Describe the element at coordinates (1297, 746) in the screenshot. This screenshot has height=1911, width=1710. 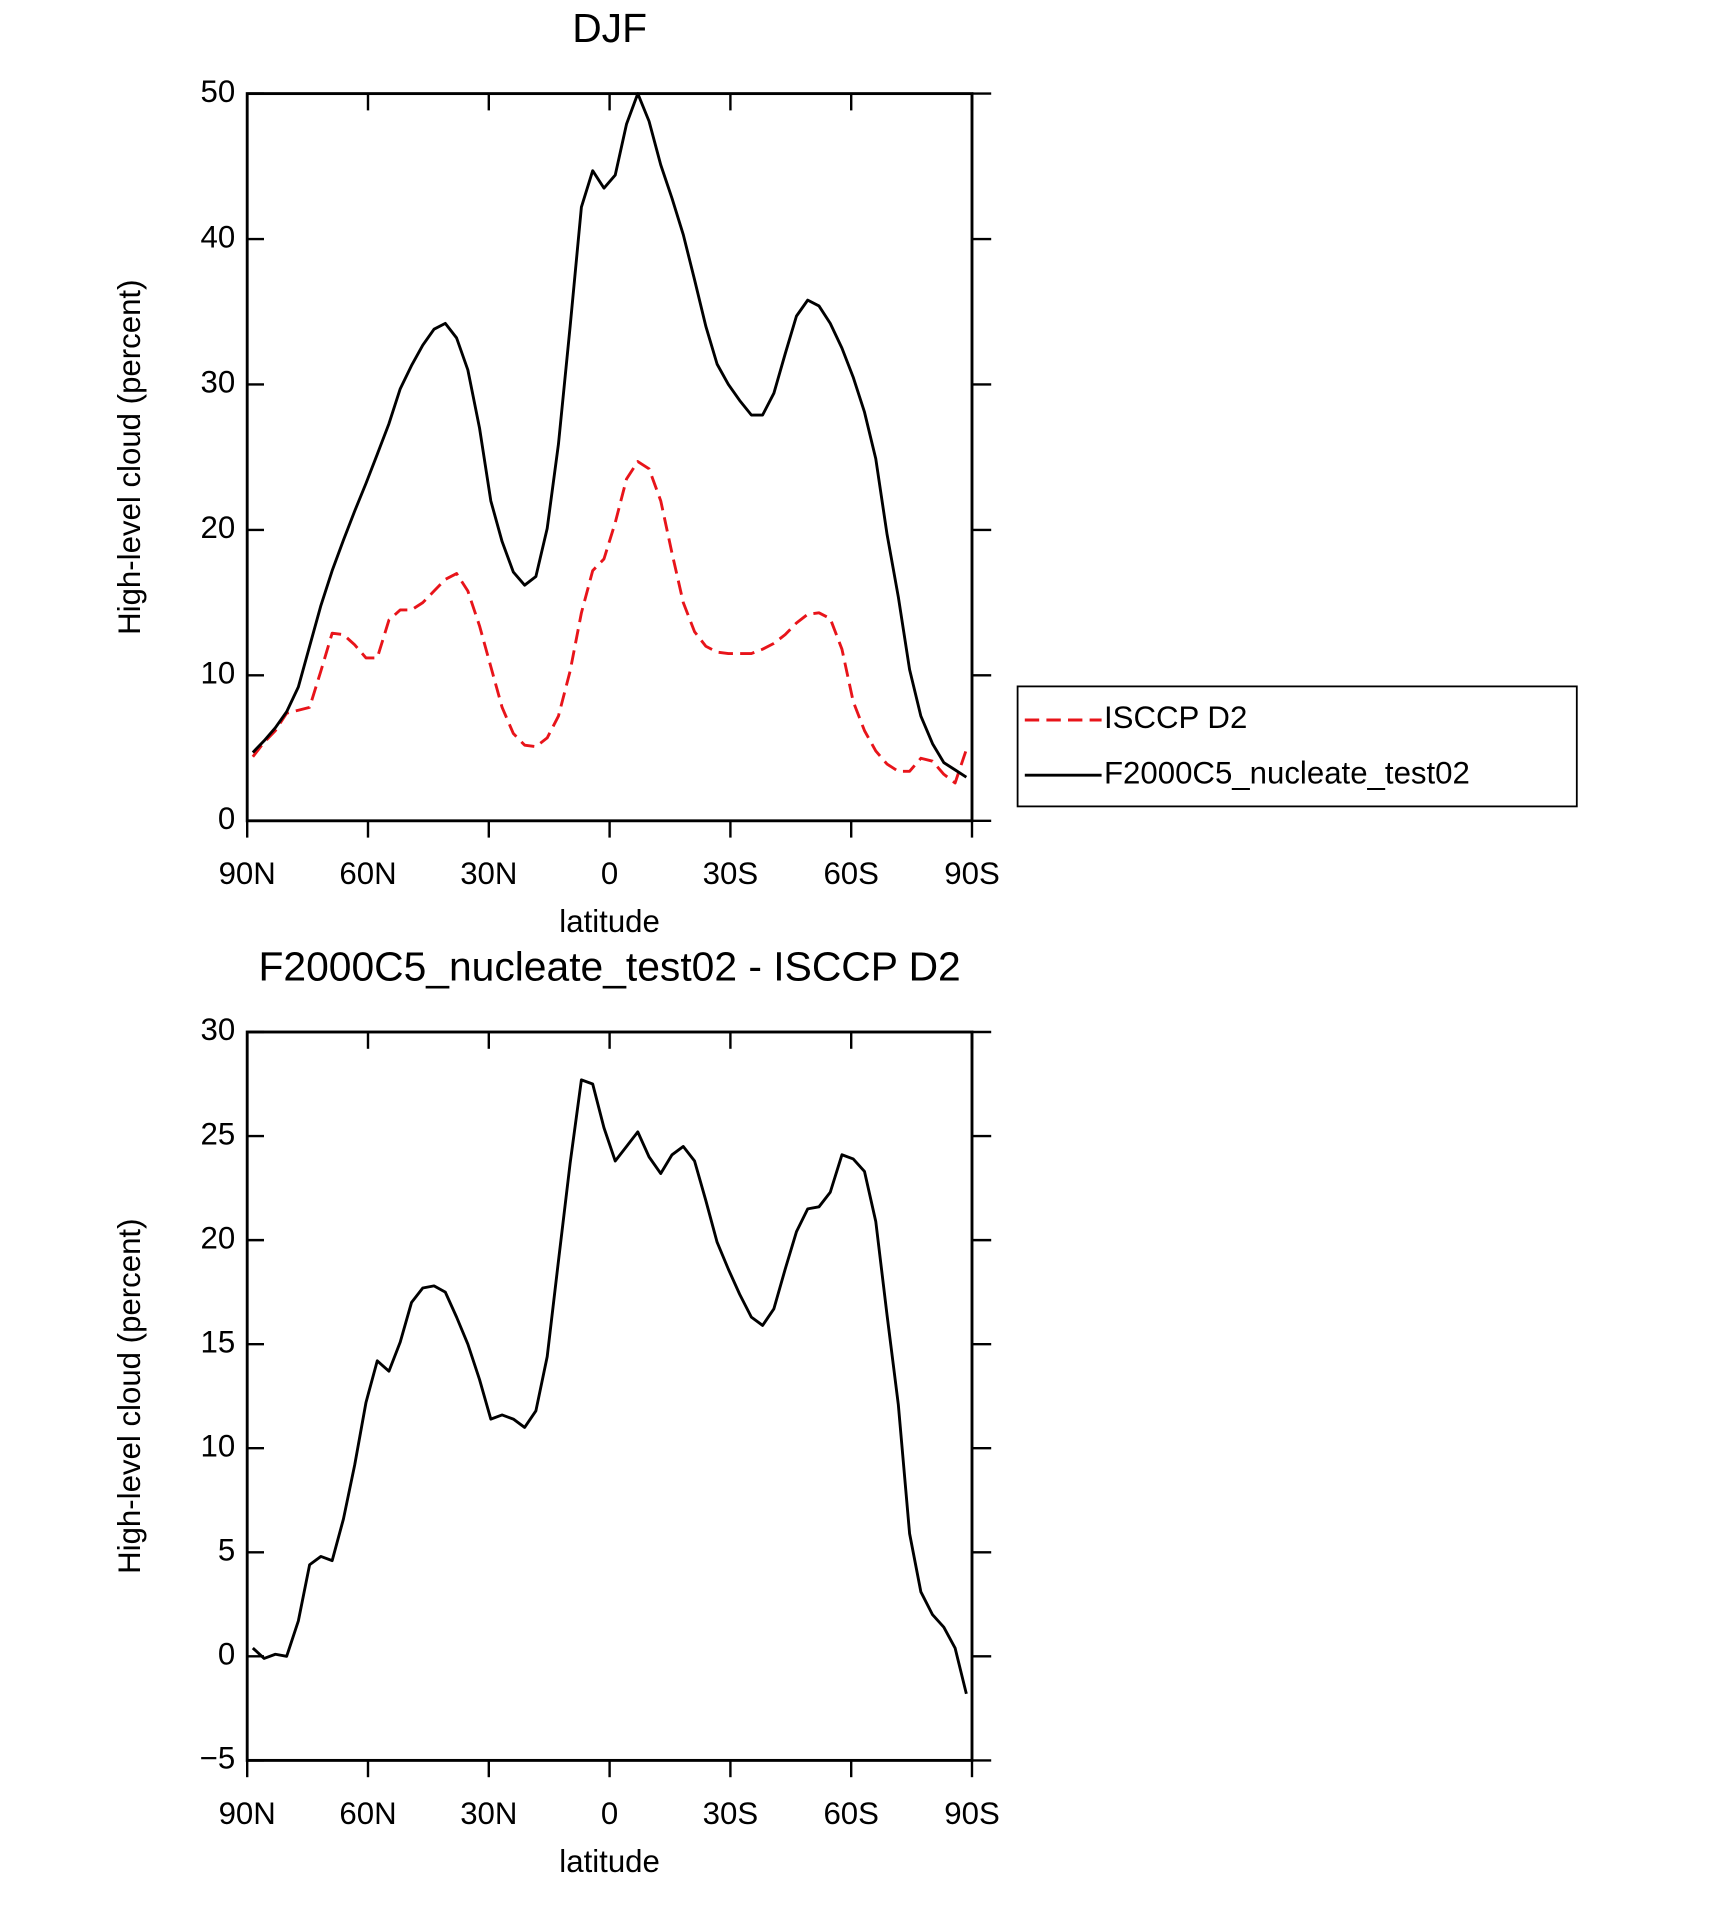
I see `legend-box` at that location.